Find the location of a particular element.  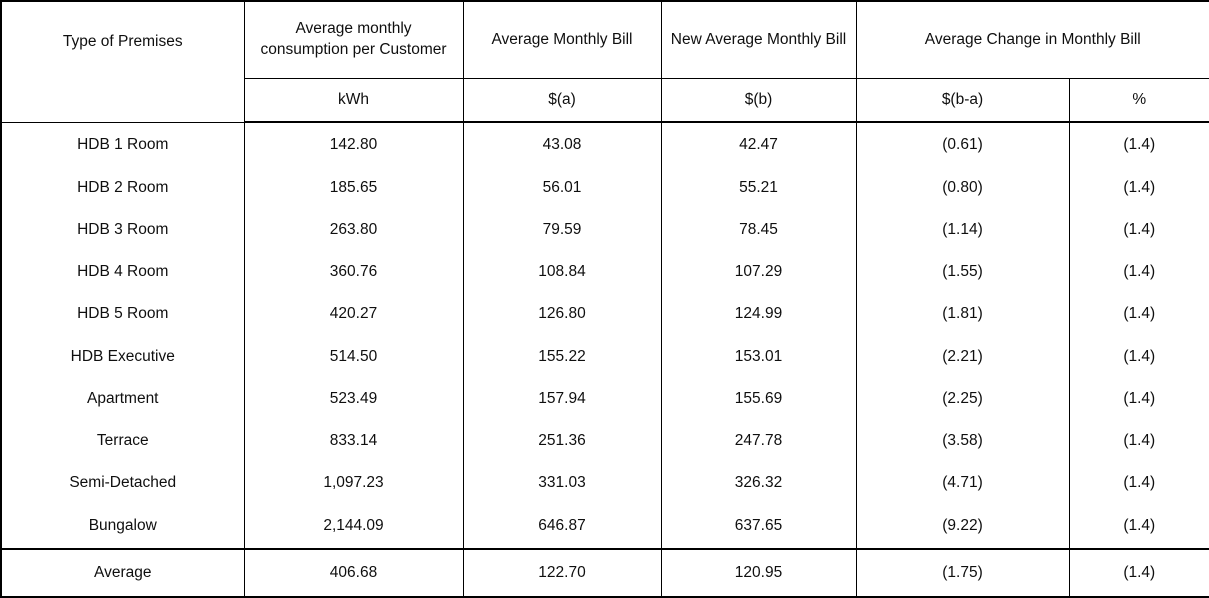

premises-cell: Terrace is located at coordinates (122, 441).